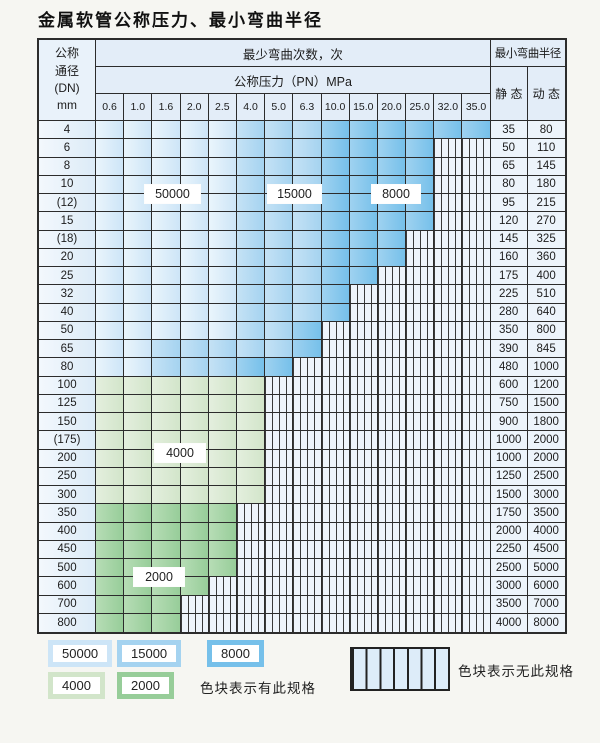 This screenshot has height=743, width=600. Describe the element at coordinates (76, 685) in the screenshot. I see `legend-item-label: 4000` at that location.